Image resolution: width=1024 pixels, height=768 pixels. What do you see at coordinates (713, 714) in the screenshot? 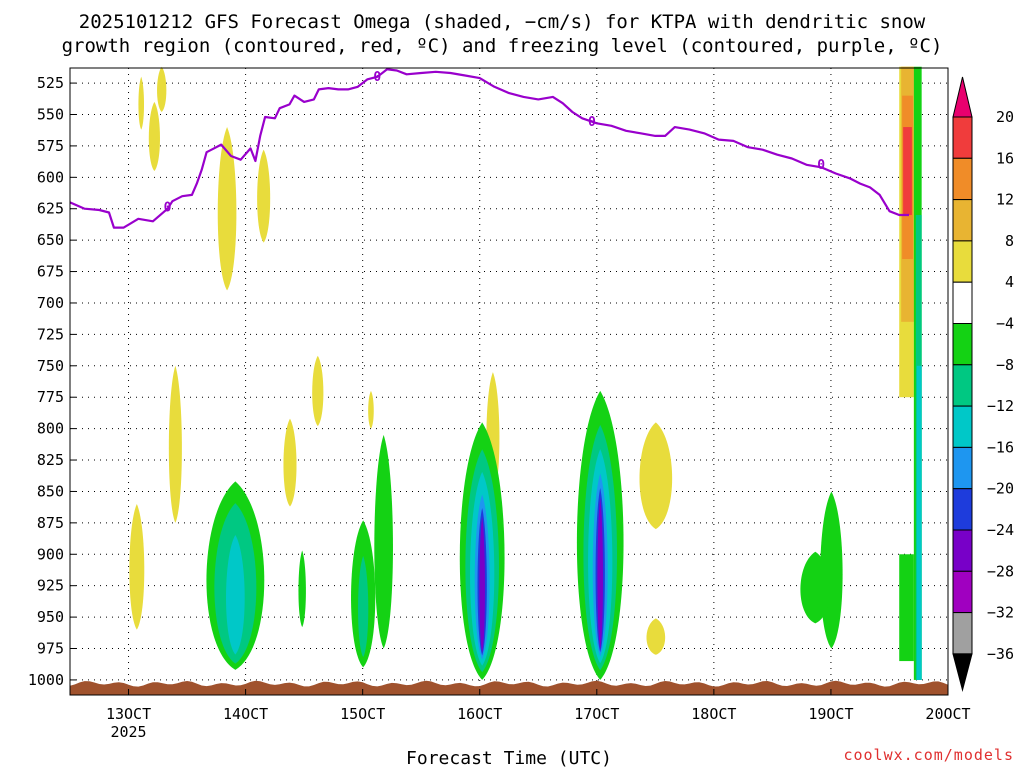
I see `x-tick-label: 18OCT` at bounding box center [713, 714].